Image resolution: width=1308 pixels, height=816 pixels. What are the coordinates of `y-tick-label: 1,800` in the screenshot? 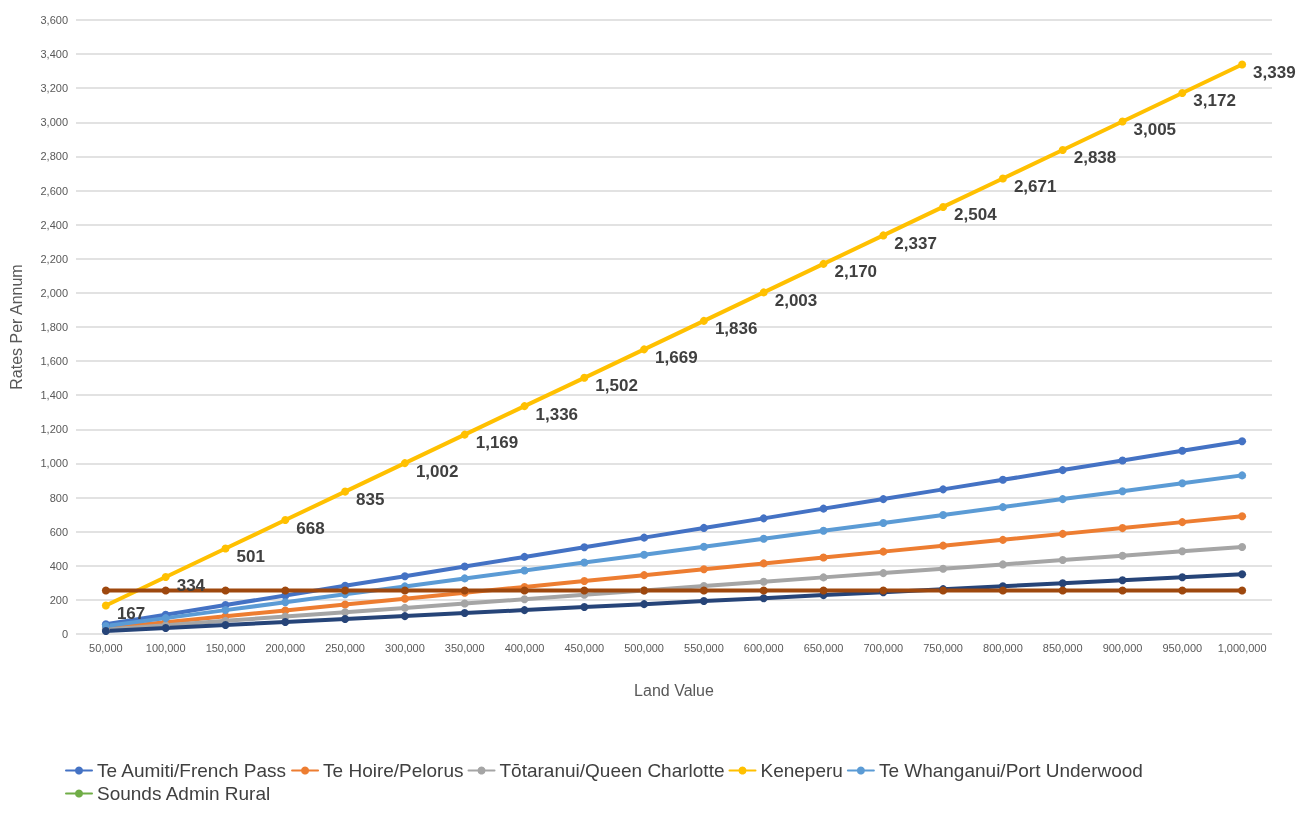 It's located at (54, 327).